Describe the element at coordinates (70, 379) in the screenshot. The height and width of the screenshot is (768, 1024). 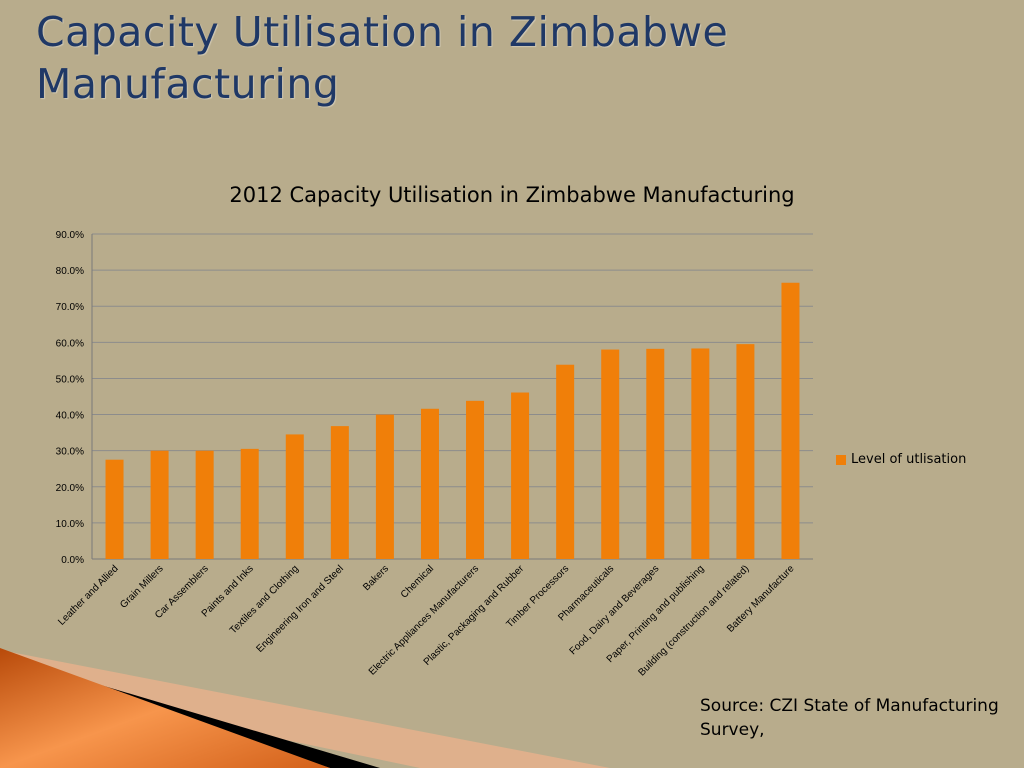
I see `y-tick-label: 50.0%` at that location.